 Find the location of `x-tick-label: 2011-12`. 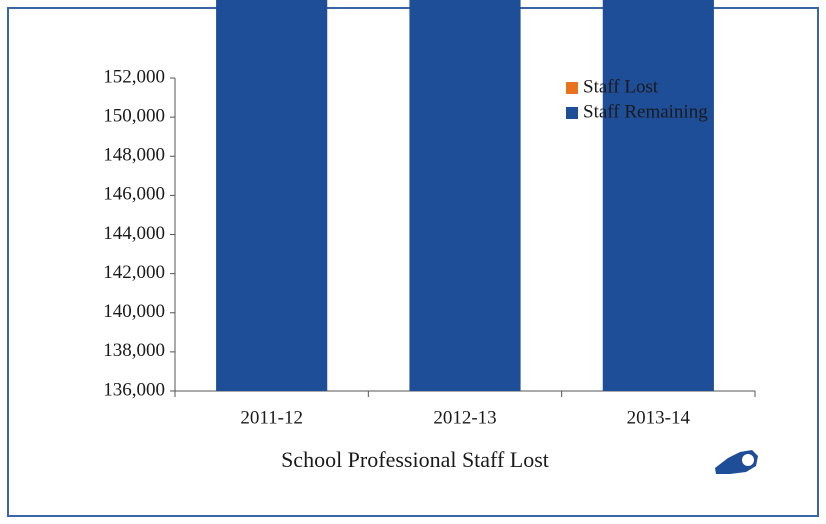

x-tick-label: 2011-12 is located at coordinates (271, 417).